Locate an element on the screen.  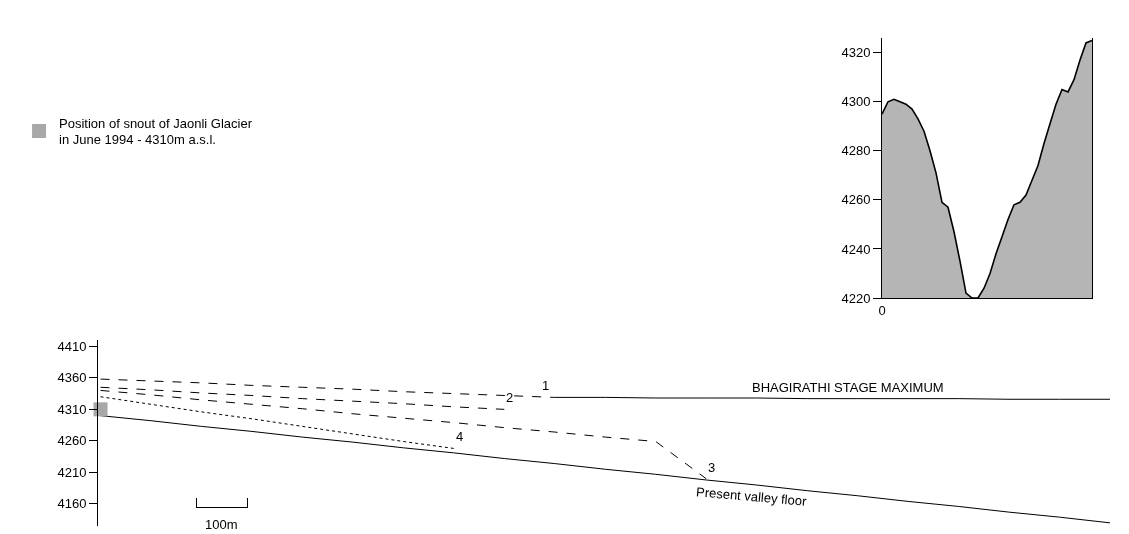
x-tick-label: 0 is located at coordinates (882, 310).